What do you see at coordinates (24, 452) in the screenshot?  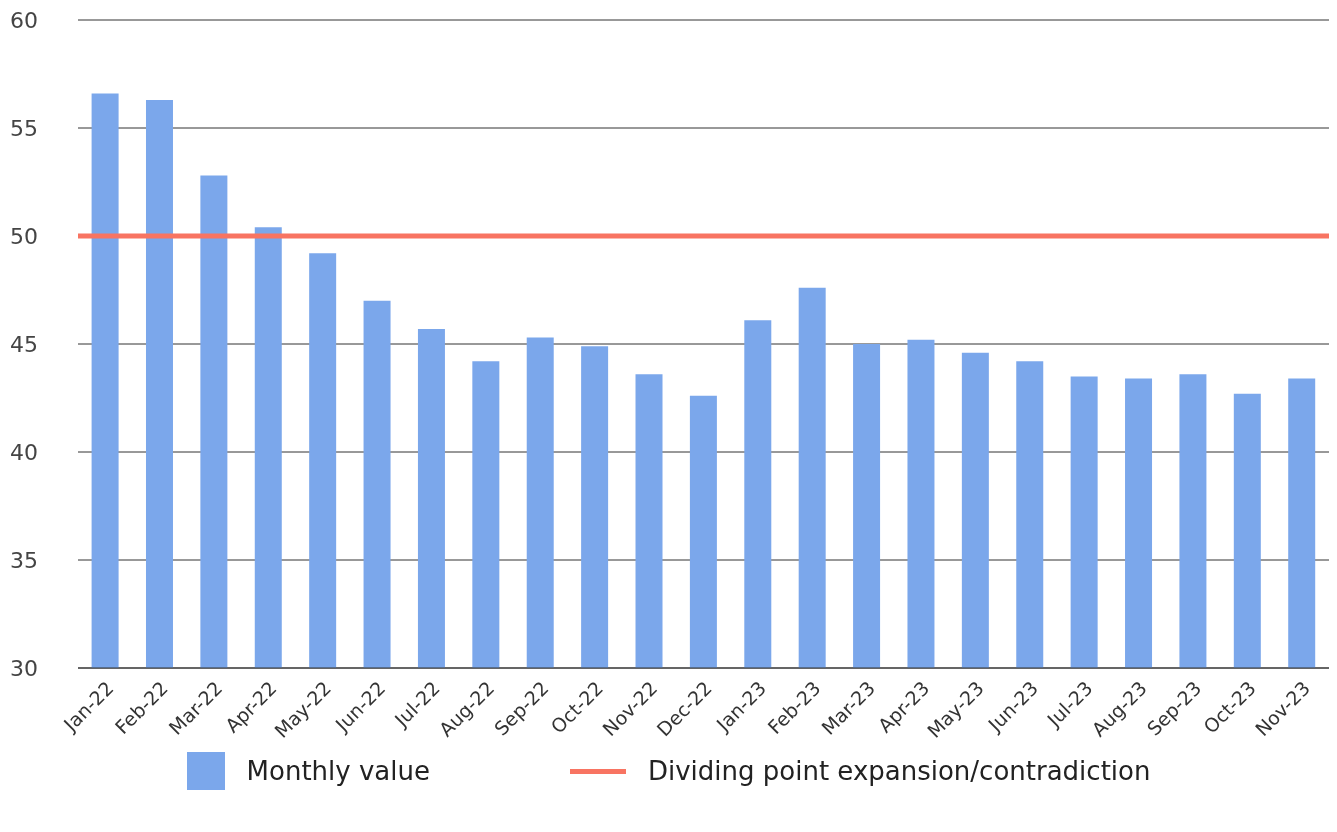 I see `y-tick-label: 40` at bounding box center [24, 452].